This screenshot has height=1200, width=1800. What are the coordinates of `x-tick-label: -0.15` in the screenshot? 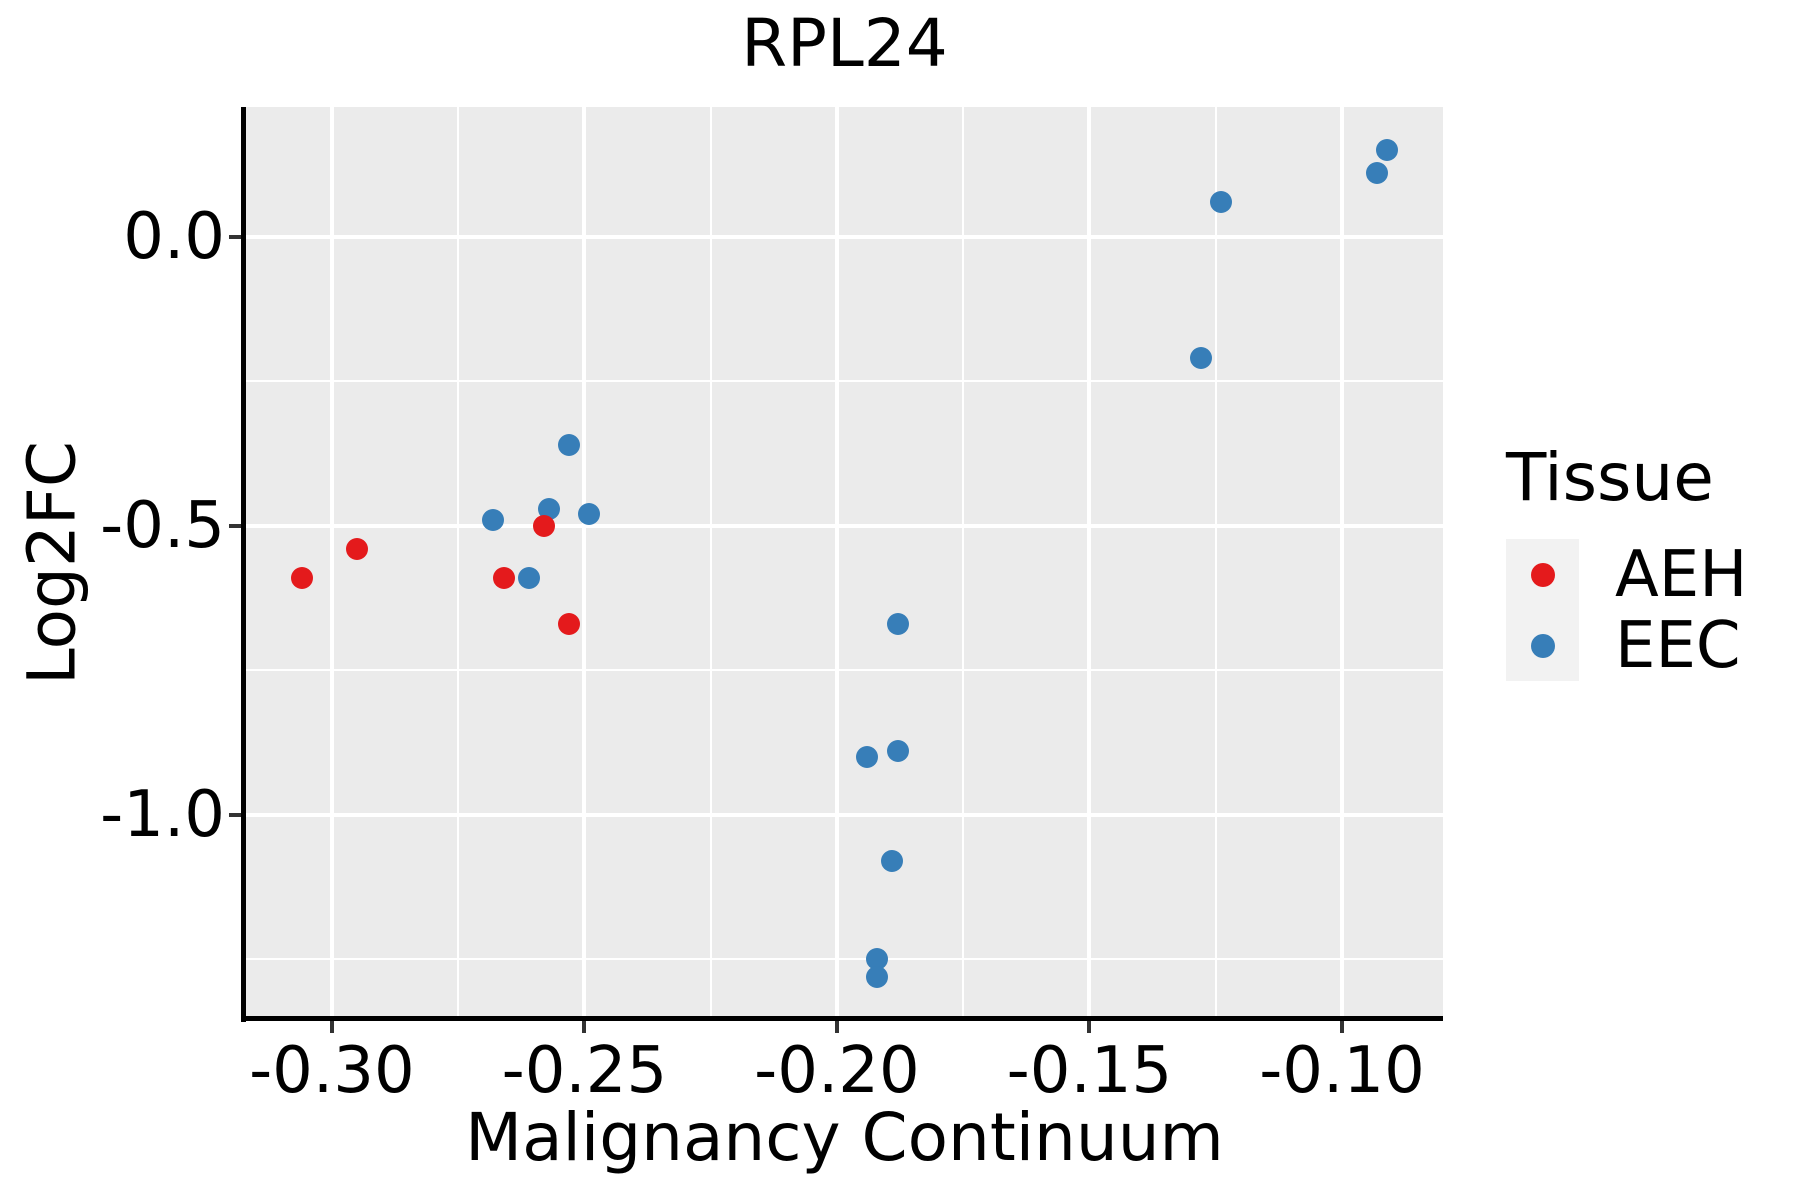 It's located at (1089, 1071).